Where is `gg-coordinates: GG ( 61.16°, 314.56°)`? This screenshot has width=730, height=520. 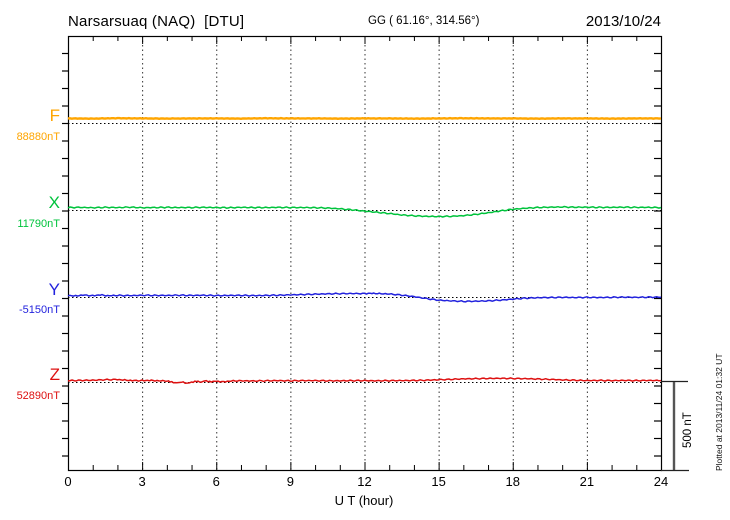 gg-coordinates: GG ( 61.16°, 314.56°) is located at coordinates (424, 21).